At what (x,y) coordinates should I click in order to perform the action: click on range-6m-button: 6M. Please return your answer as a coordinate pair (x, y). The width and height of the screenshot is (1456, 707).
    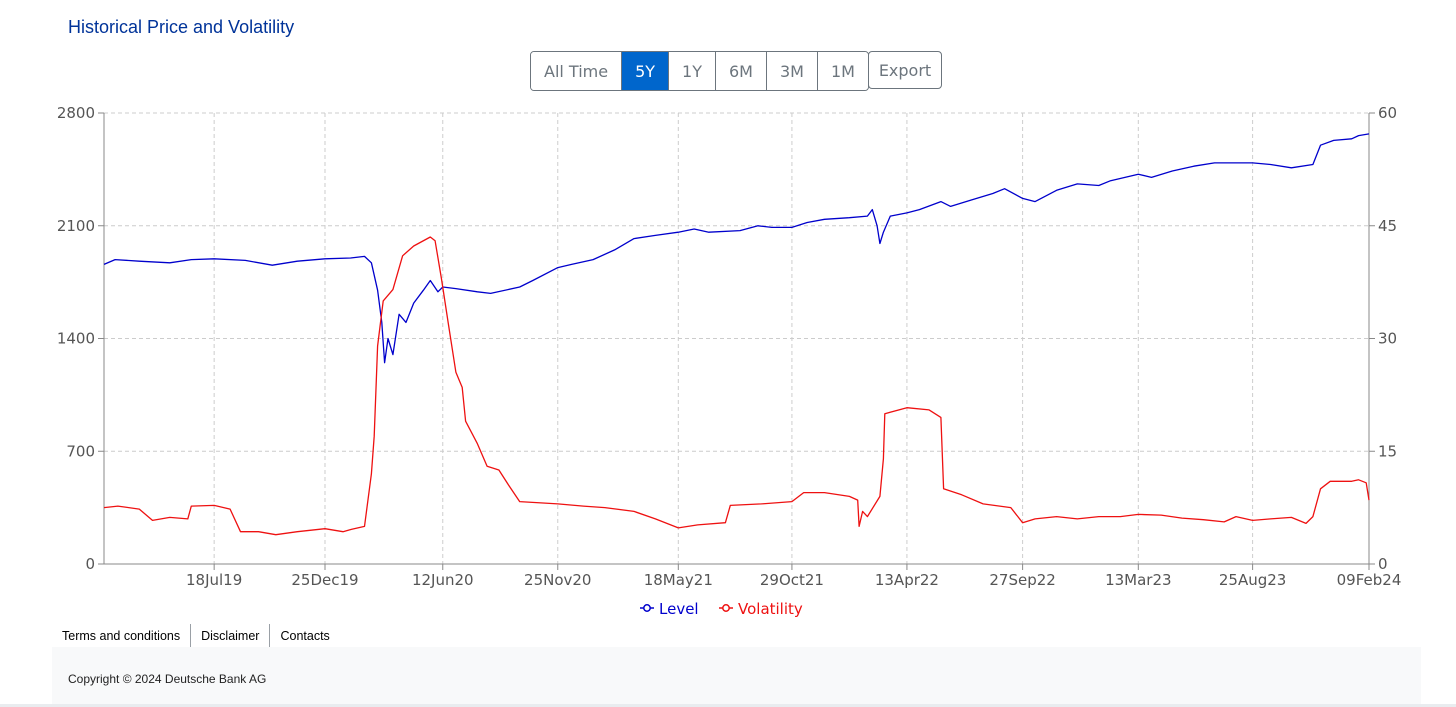
    Looking at the image, I should click on (741, 71).